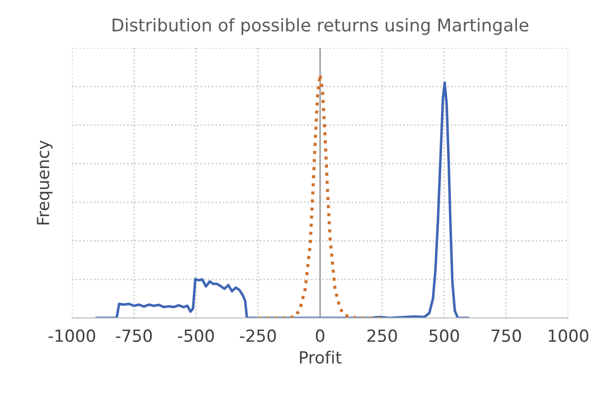 The width and height of the screenshot is (600, 400). What do you see at coordinates (44, 182) in the screenshot?
I see `y-axis-title: Frequency` at bounding box center [44, 182].